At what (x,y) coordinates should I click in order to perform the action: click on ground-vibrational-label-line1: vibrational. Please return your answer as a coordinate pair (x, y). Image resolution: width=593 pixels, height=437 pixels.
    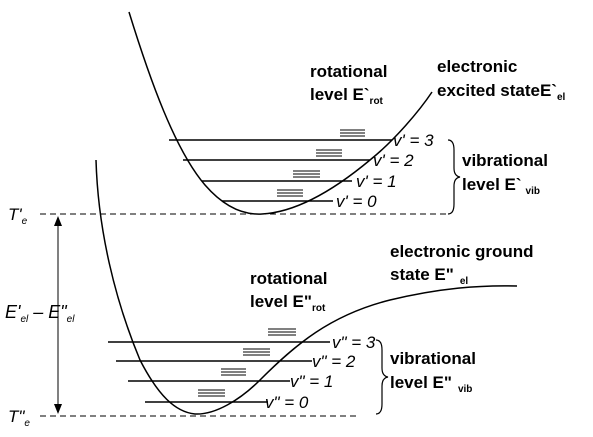
    Looking at the image, I should click on (433, 358).